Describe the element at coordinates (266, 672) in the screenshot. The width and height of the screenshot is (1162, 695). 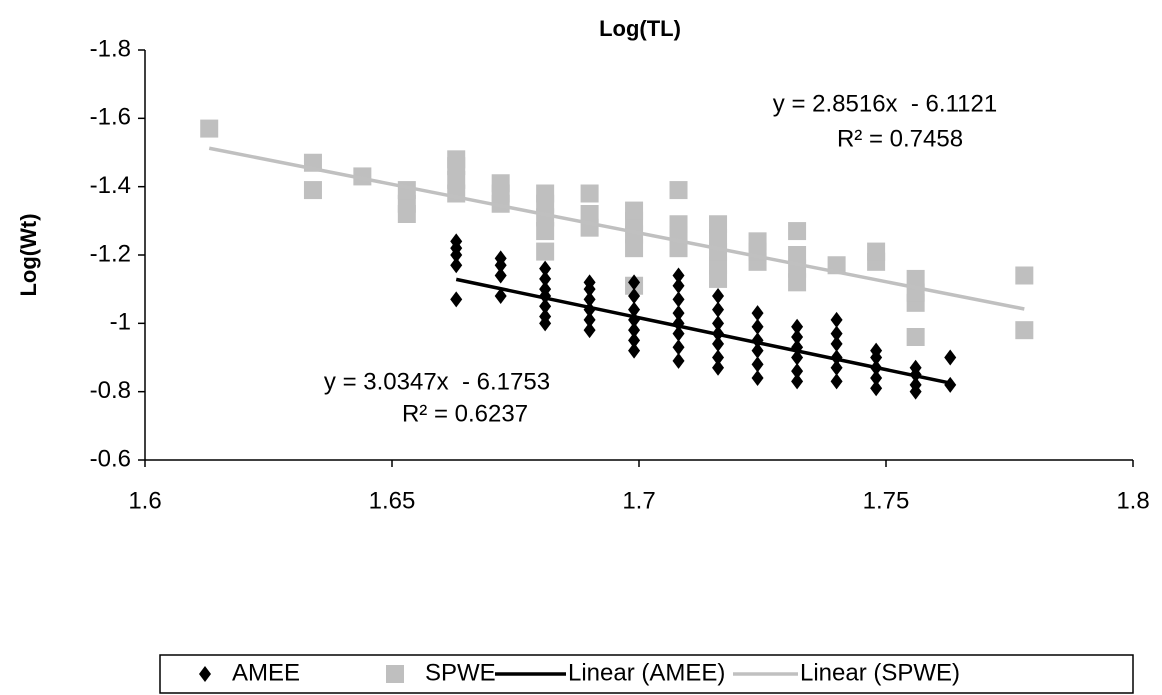
I see `legend-label: AMEE` at that location.